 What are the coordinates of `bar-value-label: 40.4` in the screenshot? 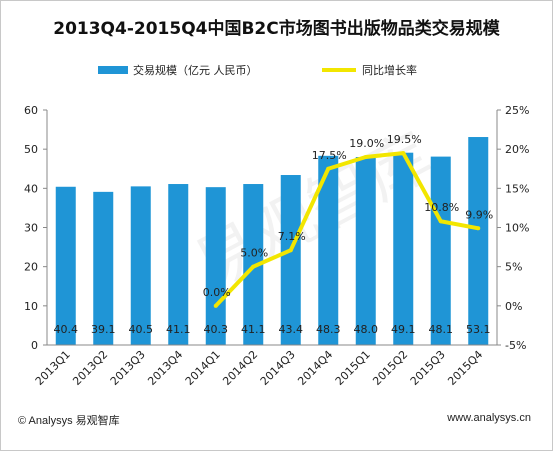 It's located at (66, 329).